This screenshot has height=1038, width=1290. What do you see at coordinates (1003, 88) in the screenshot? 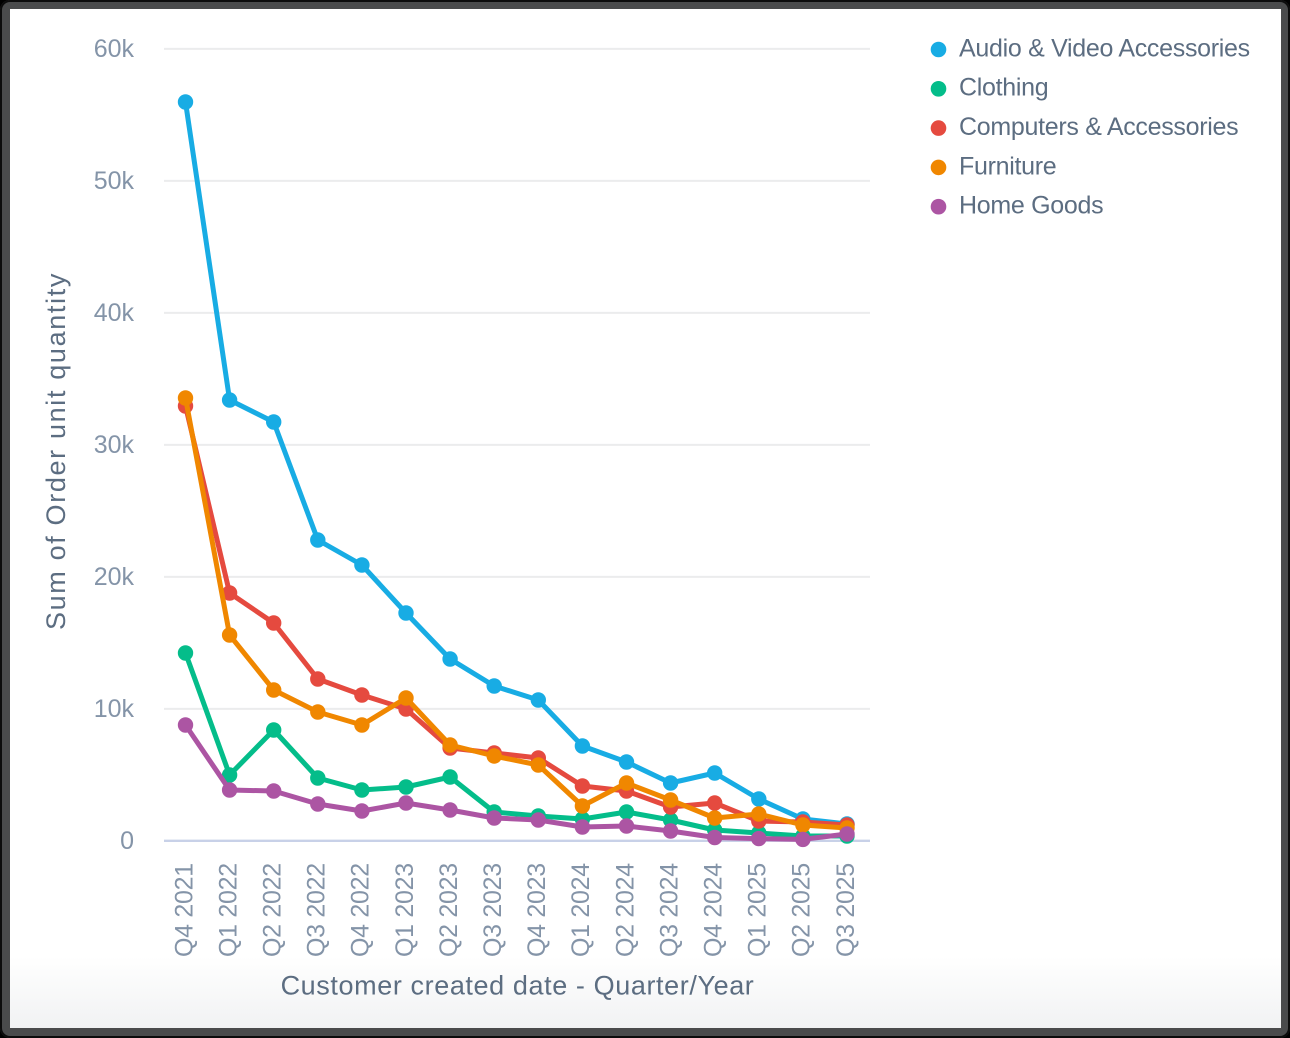
I see `svg-text: Clothing` at bounding box center [1003, 88].